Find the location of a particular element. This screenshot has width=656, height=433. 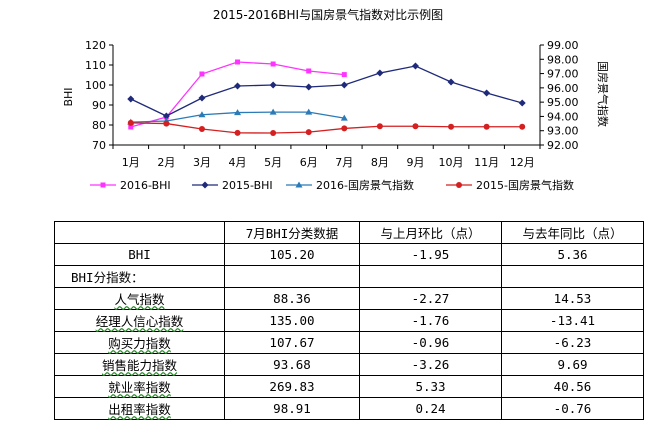

table-cell: 14.53 is located at coordinates (572, 298).